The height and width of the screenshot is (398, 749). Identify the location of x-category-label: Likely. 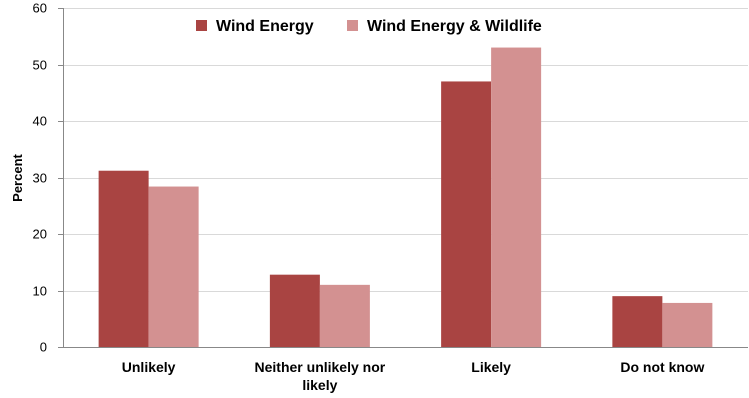
(491, 367).